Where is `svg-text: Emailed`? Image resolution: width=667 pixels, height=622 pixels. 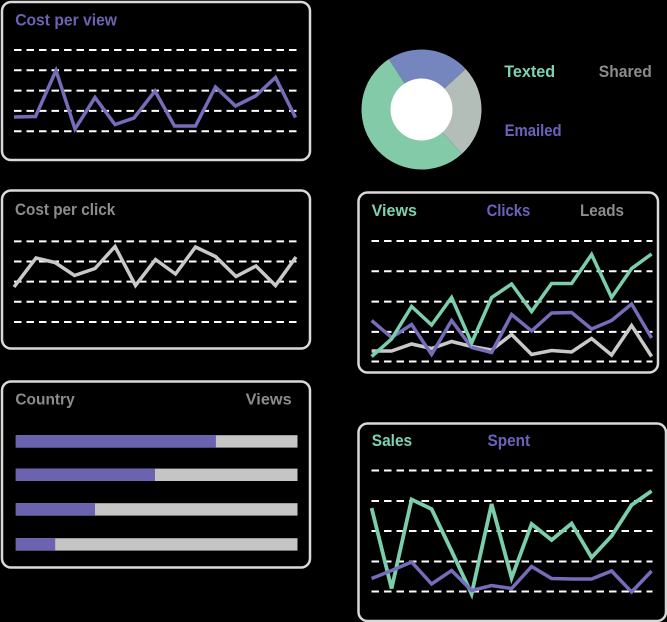 svg-text: Emailed is located at coordinates (533, 130).